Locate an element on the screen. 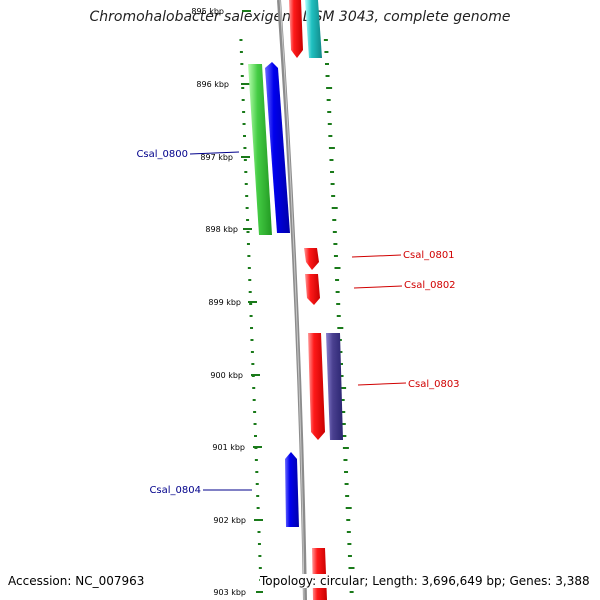 Image resolution: width=600 pixels, height=600 pixels. gc-content-track is located at coordinates (251, 316).